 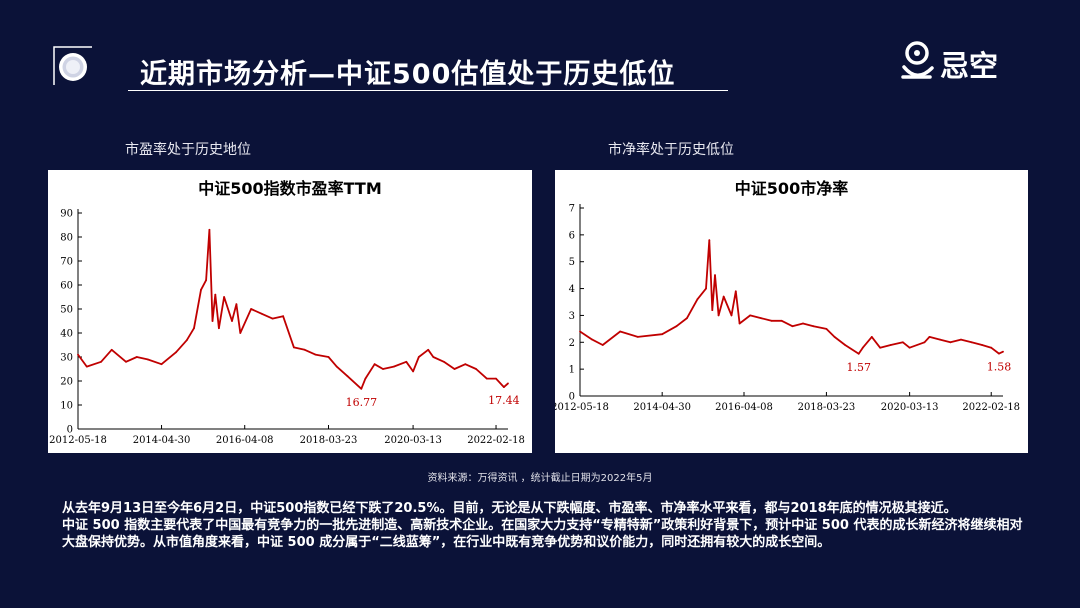 I want to click on pb-y-tick-label: 6, so click(x=572, y=235).